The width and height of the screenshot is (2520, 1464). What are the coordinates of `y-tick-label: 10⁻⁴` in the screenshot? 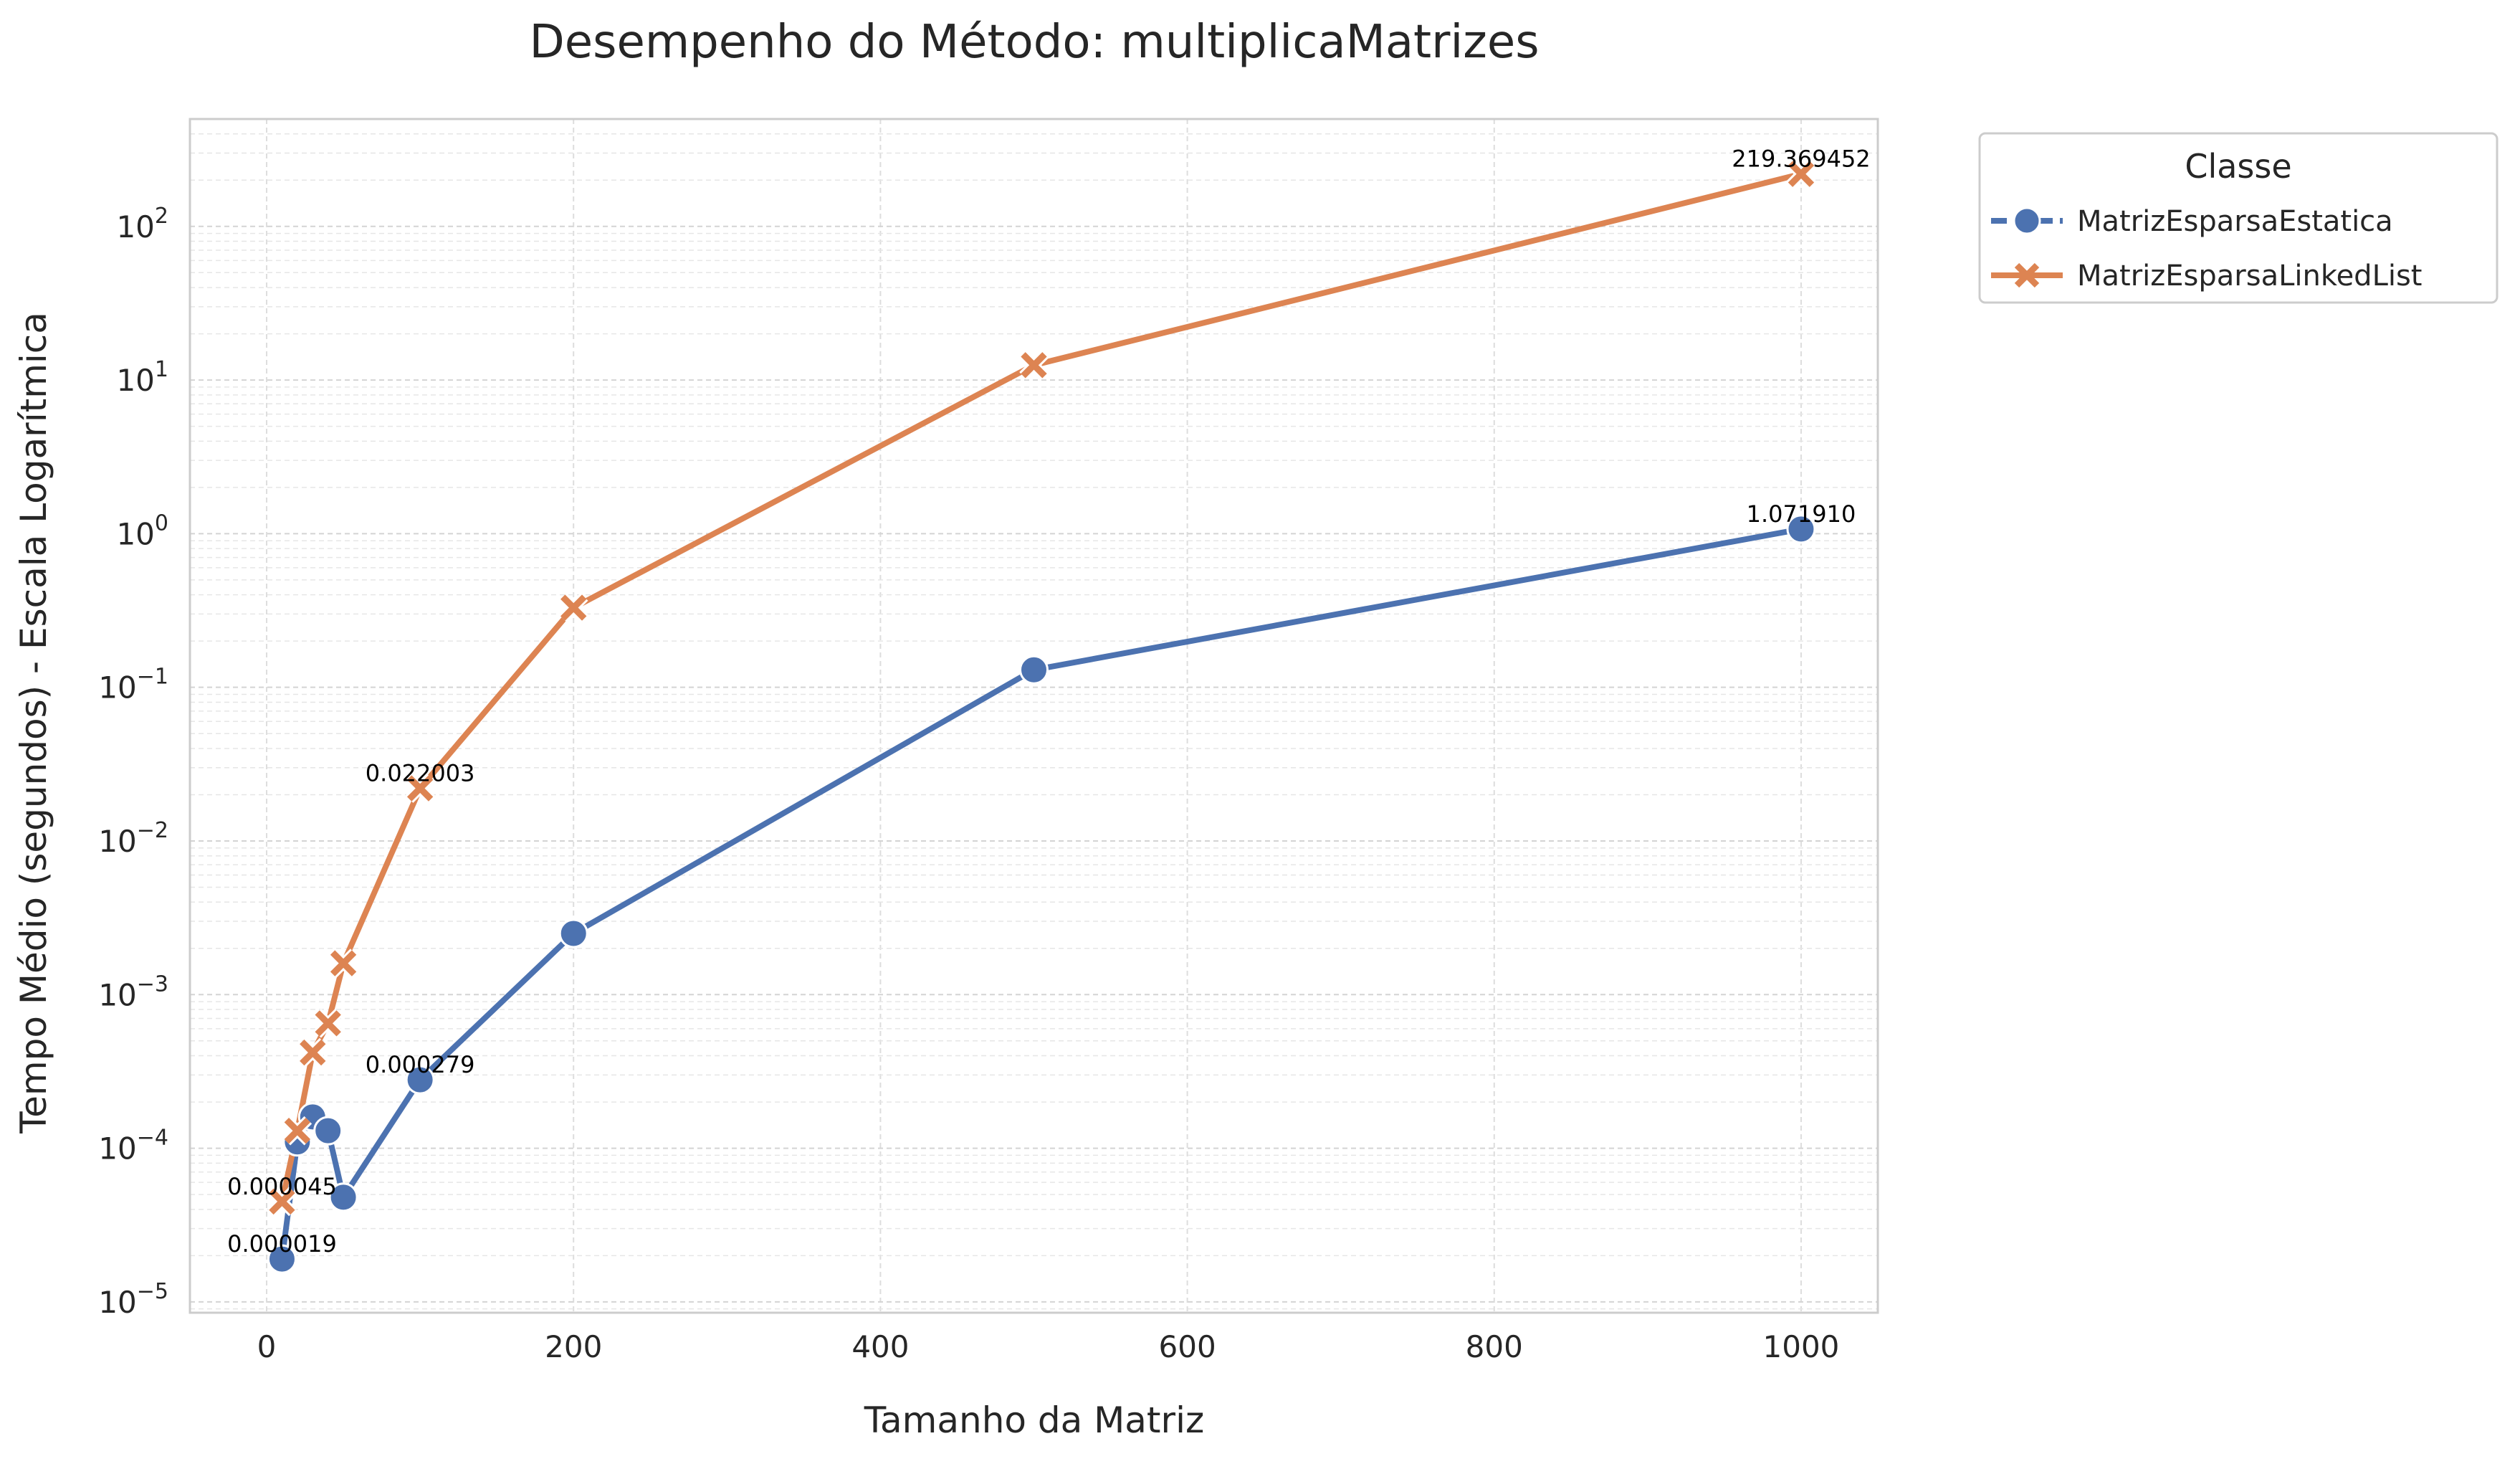 It's located at (133, 1146).